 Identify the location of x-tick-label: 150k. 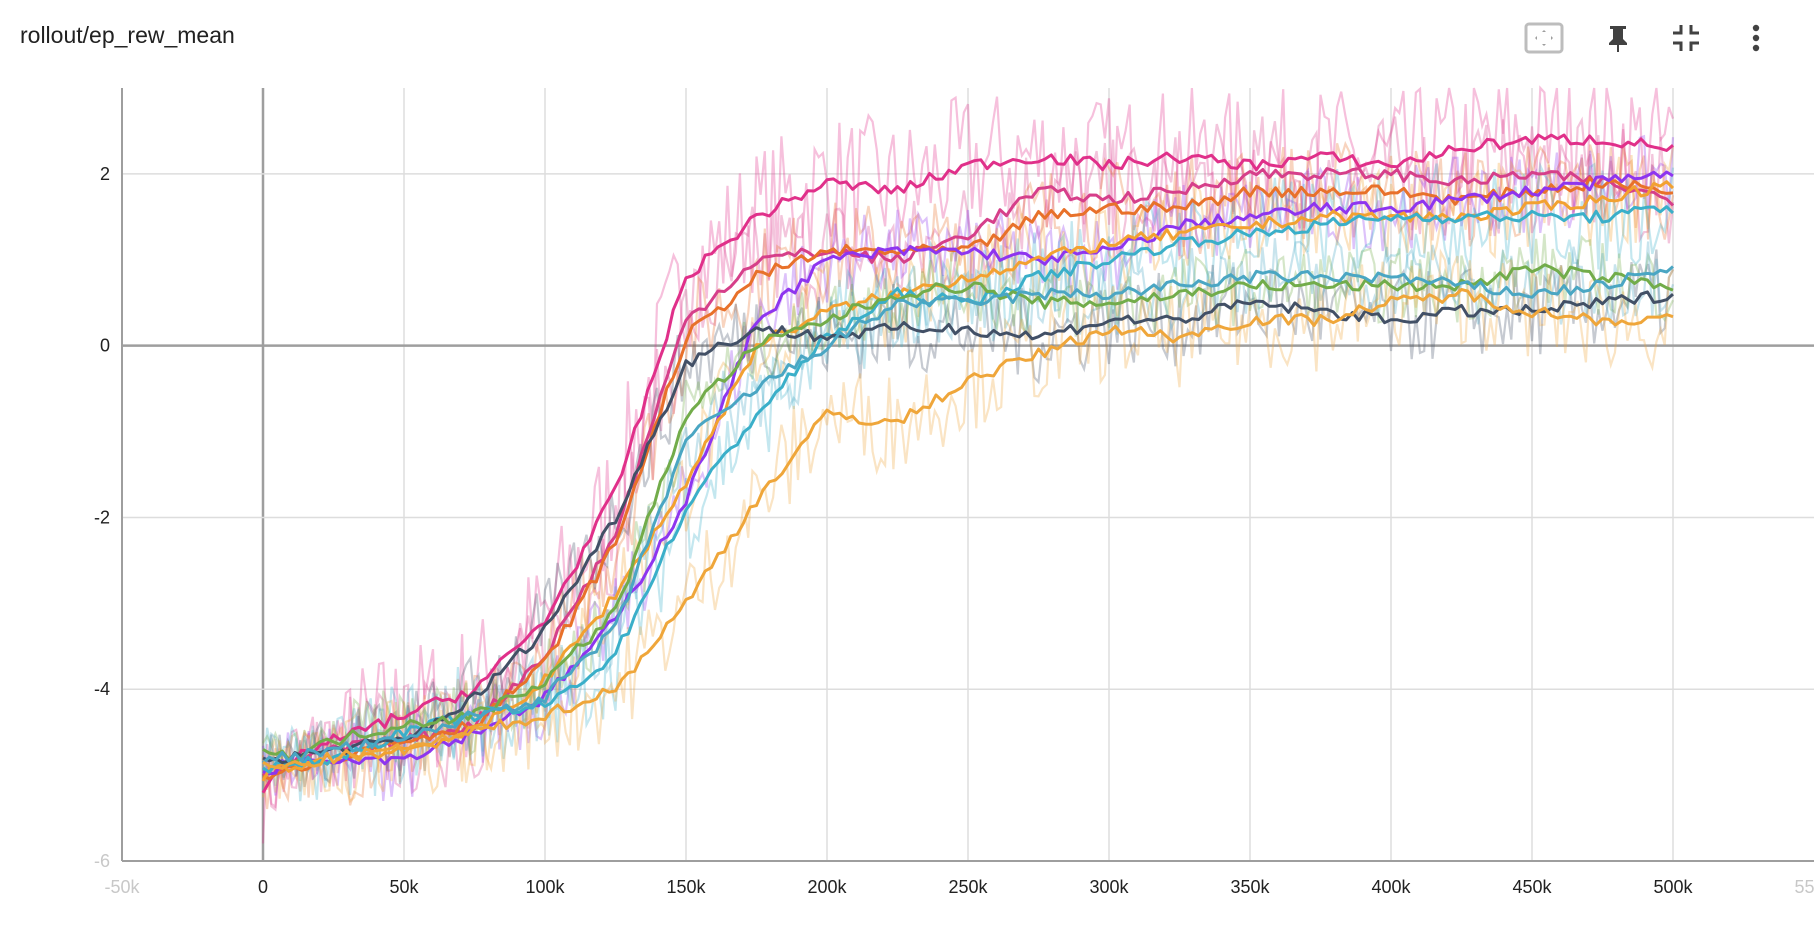
(686, 887).